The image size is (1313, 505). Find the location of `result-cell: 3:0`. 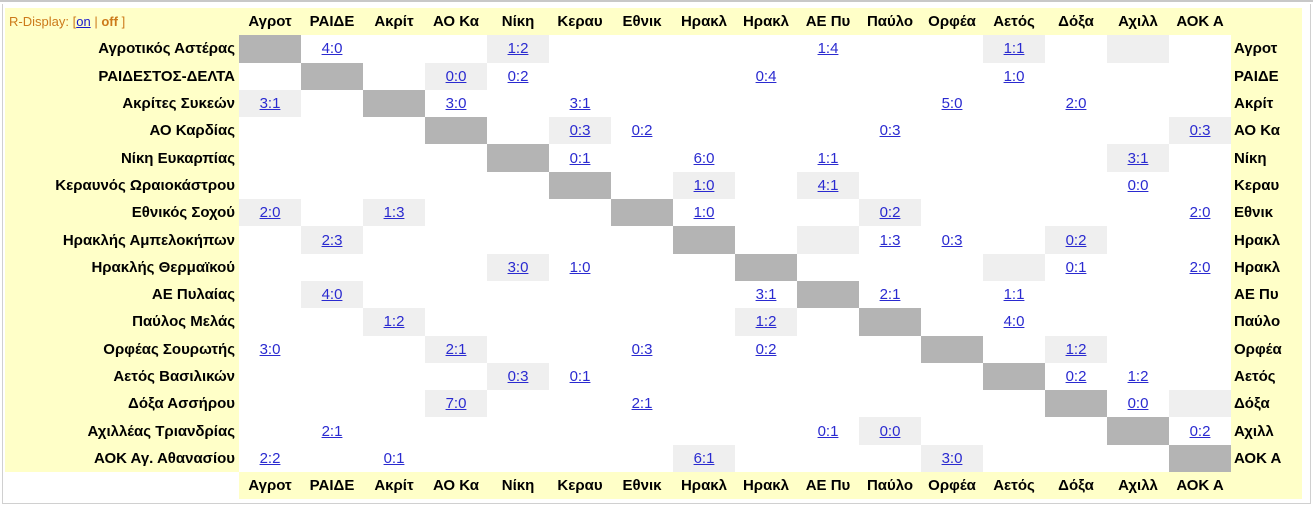

result-cell: 3:0 is located at coordinates (518, 267).